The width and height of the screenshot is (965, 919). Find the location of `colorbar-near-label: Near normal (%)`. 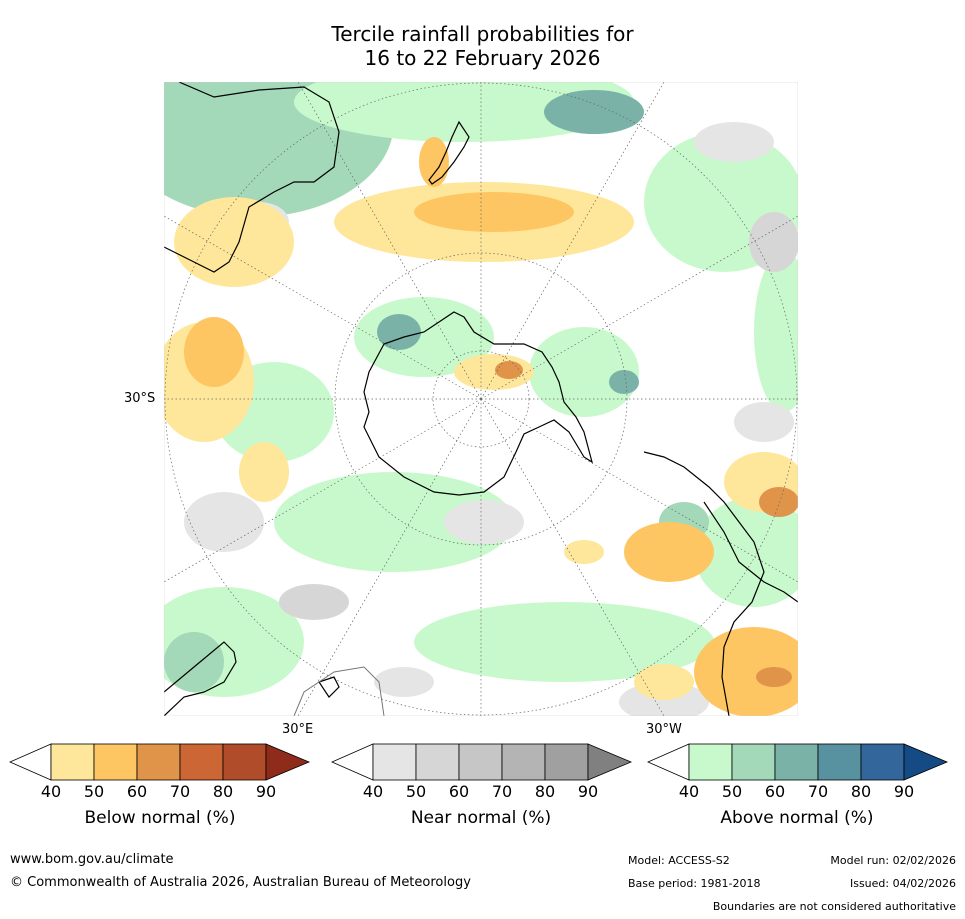

colorbar-near-label: Near normal (%) is located at coordinates (481, 818).